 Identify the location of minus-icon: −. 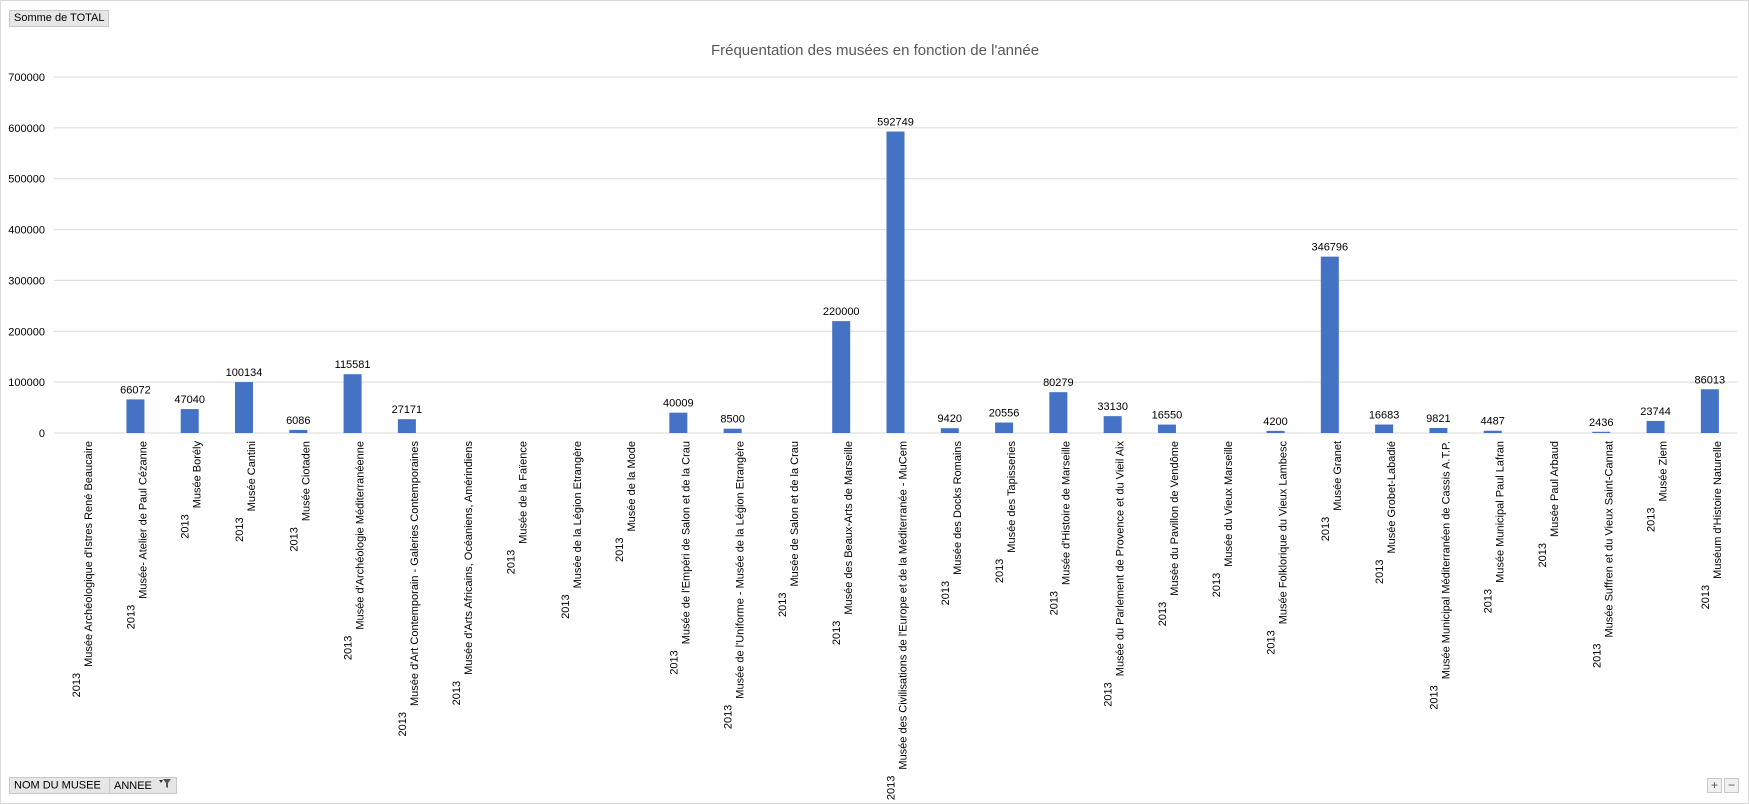
(1731, 785).